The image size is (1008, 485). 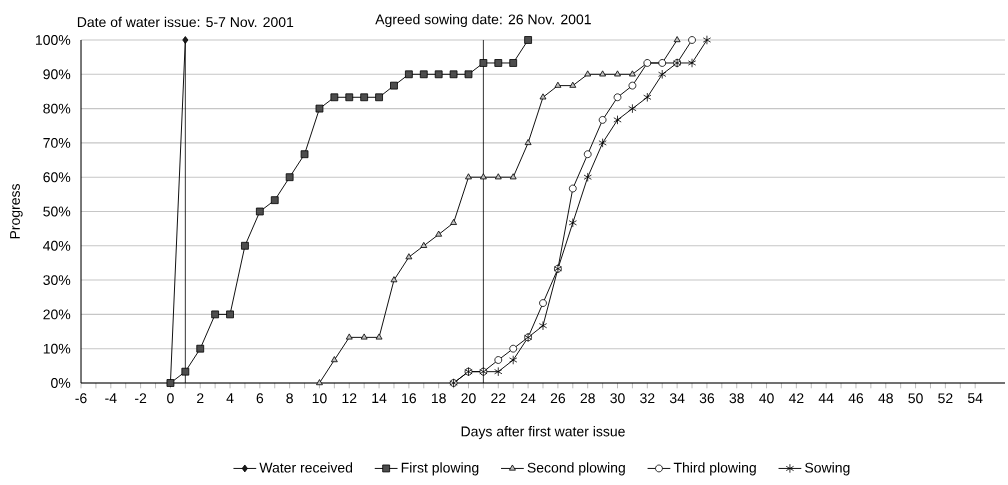 What do you see at coordinates (714, 469) in the screenshot?
I see `legend-label: Third plowing` at bounding box center [714, 469].